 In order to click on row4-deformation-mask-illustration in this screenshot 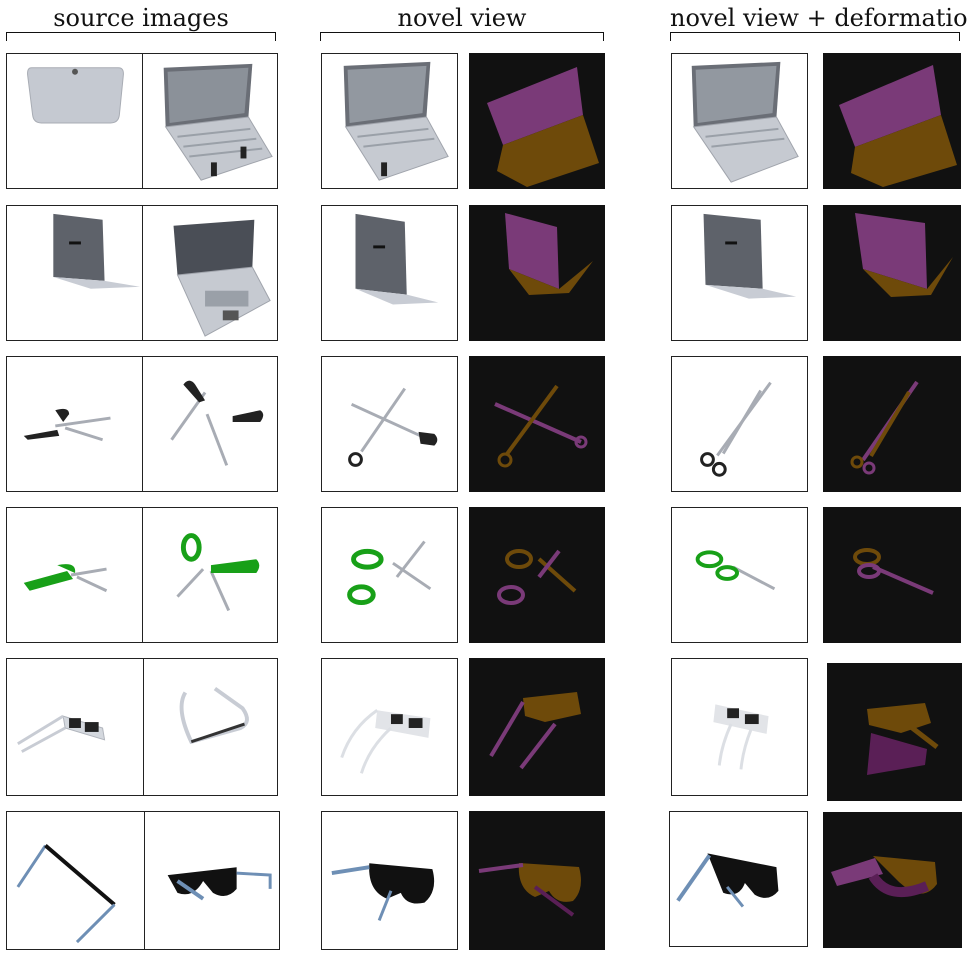, I will do `click(893, 571)`.